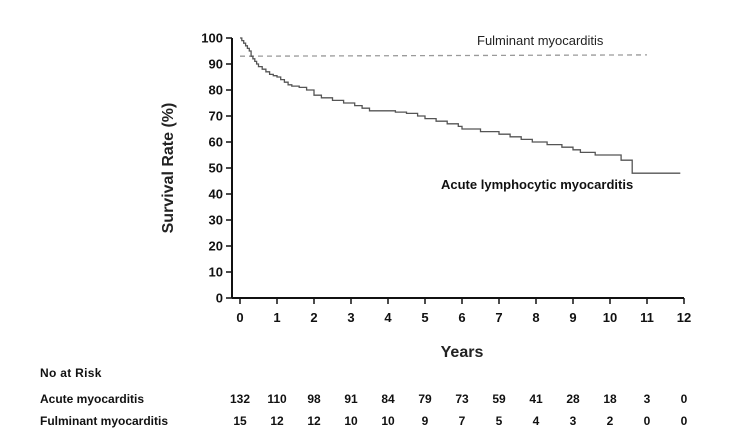 Image resolution: width=741 pixels, height=440 pixels. Describe the element at coordinates (239, 317) in the screenshot. I see `x-tick-label: 0` at that location.